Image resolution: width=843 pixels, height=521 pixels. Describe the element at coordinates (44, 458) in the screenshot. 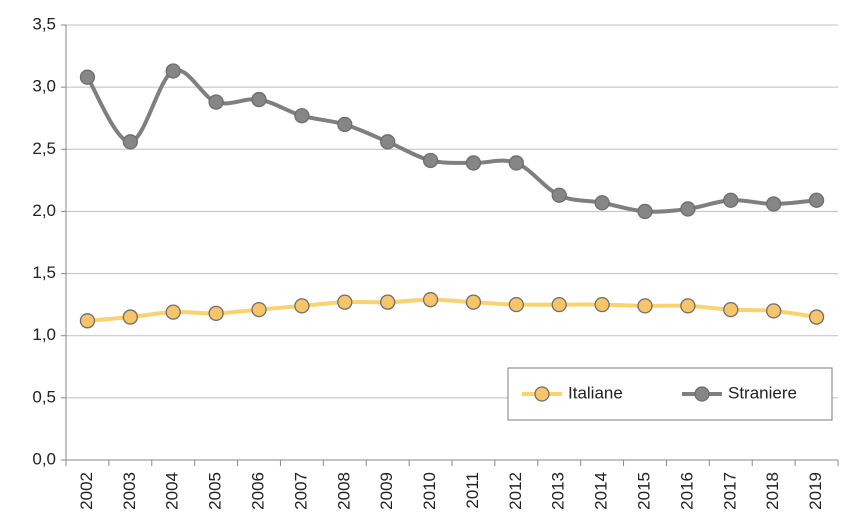

I see `y-tick-label: 0,0` at that location.